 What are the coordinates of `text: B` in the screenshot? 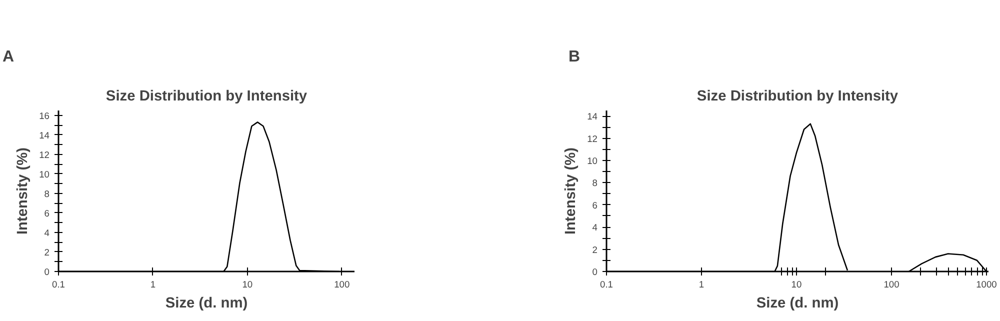 It's located at (574, 57).